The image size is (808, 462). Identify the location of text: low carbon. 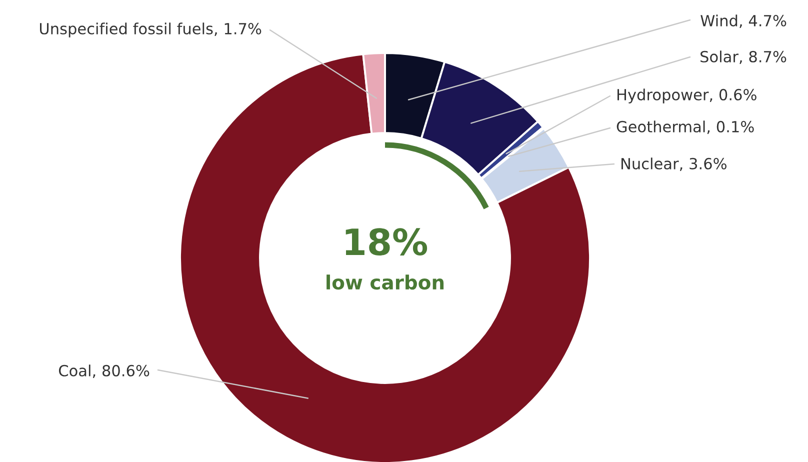
(385, 282).